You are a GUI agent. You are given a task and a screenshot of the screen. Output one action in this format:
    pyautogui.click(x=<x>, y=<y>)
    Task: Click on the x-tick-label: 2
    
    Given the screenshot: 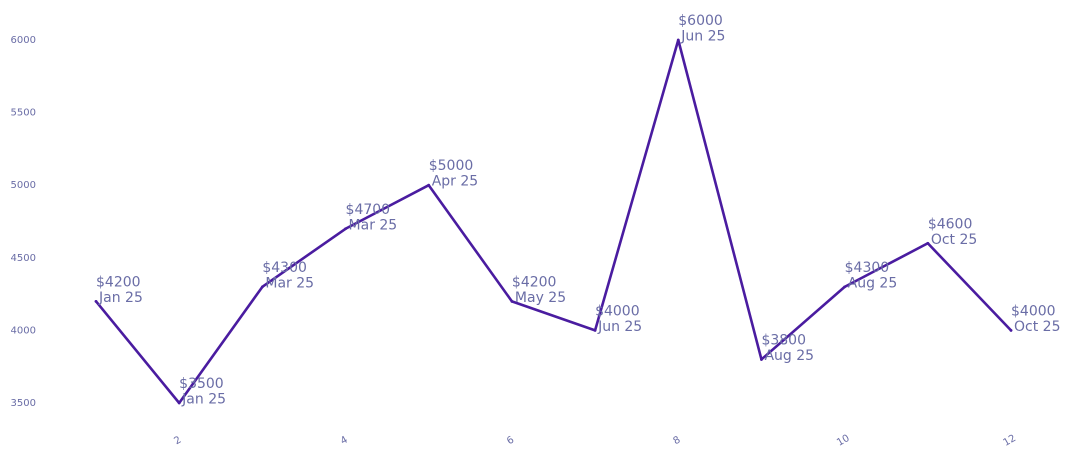 What is the action you would take?
    pyautogui.click(x=177, y=440)
    